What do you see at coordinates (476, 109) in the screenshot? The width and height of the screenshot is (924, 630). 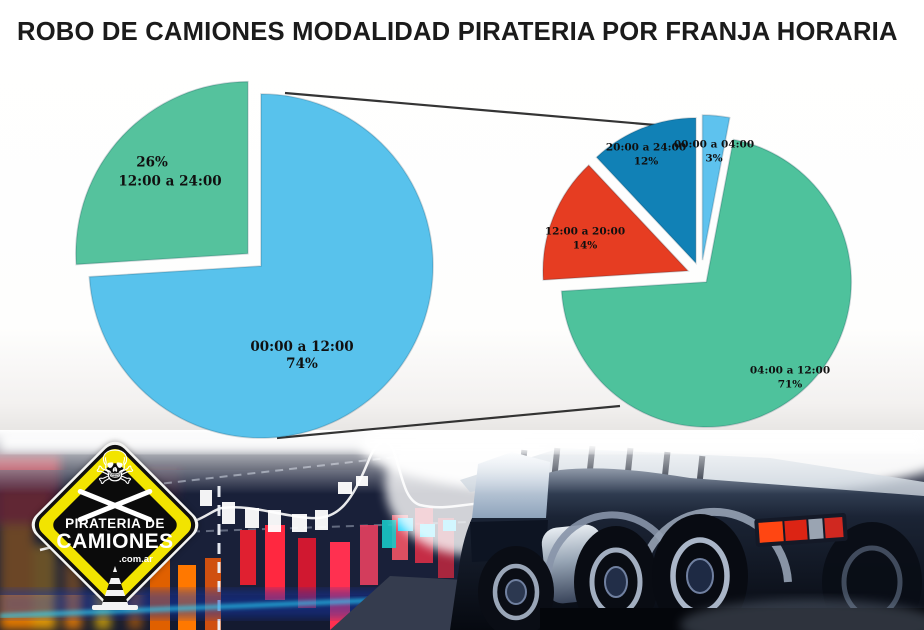 I see `connector-line-top` at bounding box center [476, 109].